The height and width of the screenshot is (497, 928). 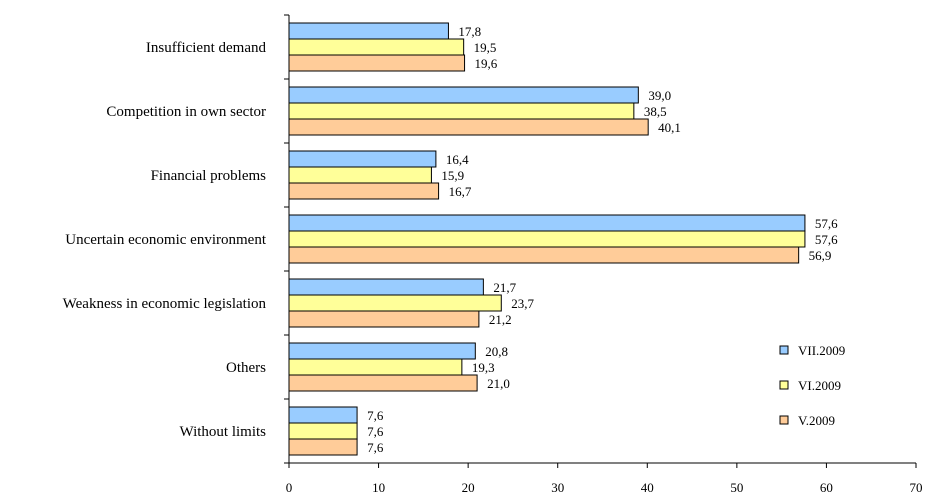 I want to click on data-label: 21,2, so click(x=500, y=319).